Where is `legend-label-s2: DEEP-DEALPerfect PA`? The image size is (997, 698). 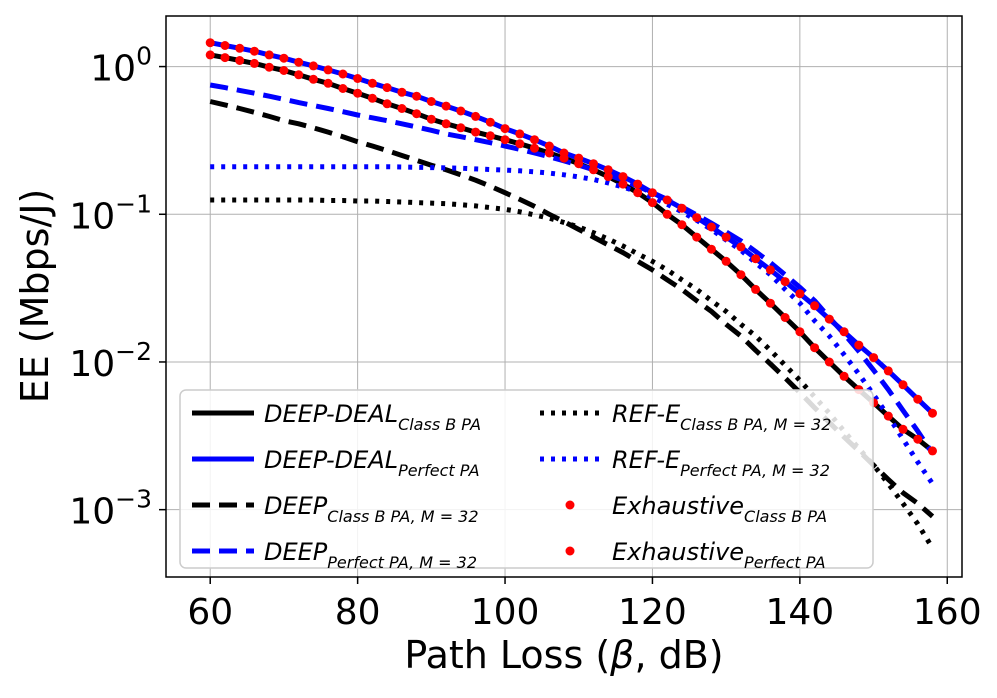
legend-label-s2: DEEP-DEALPerfect PA is located at coordinates (372, 463).